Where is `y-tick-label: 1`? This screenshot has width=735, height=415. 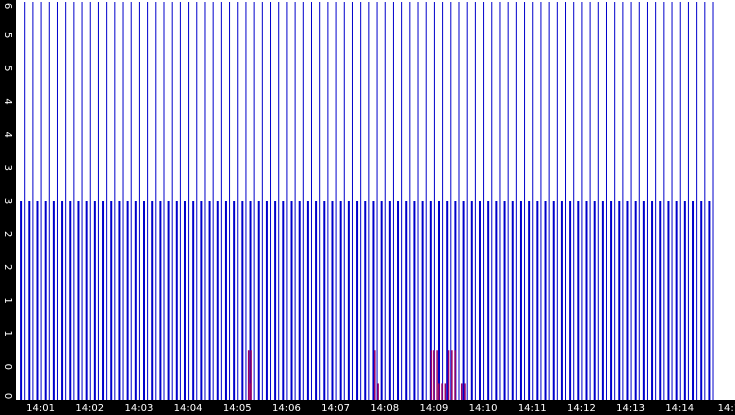
y-tick-label: 1 is located at coordinates (7, 333).